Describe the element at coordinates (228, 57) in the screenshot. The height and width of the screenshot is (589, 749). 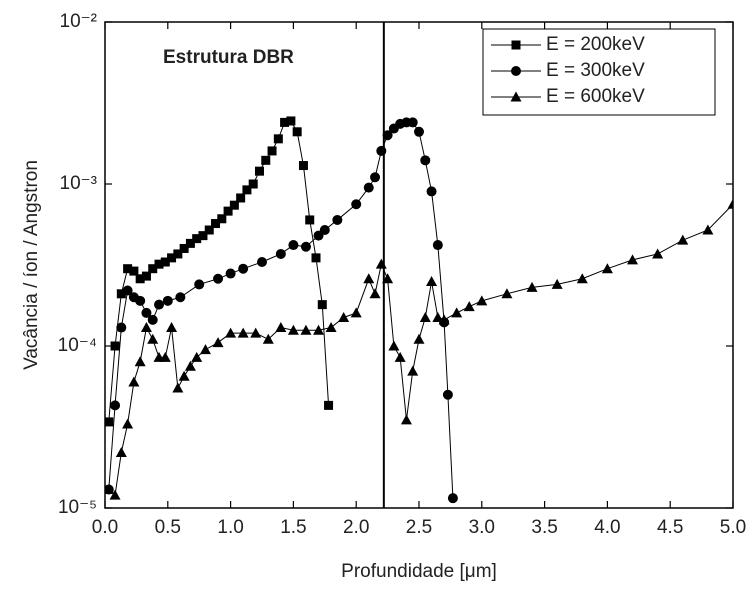
I see `annotation: Estrutura DBR` at that location.